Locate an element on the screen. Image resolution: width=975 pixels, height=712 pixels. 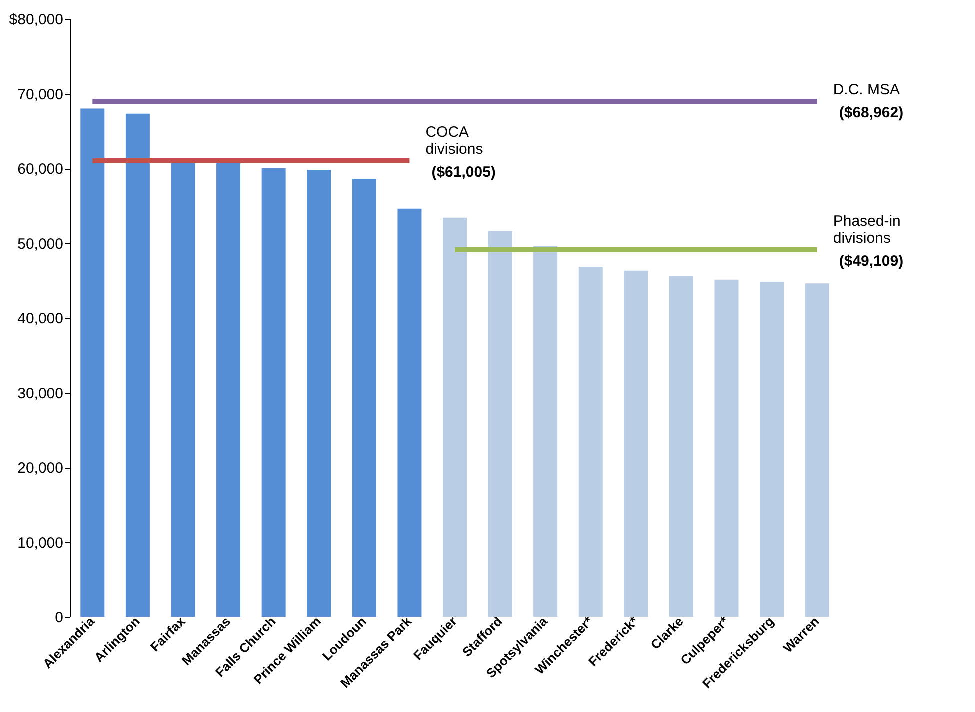
y-tick-label: 20,000 is located at coordinates (41, 468).